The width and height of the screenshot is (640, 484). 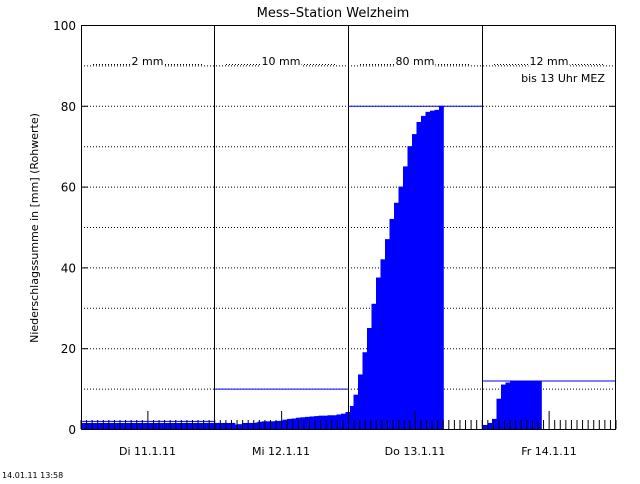 What do you see at coordinates (72, 430) in the screenshot?
I see `y-tick-label: 0` at bounding box center [72, 430].